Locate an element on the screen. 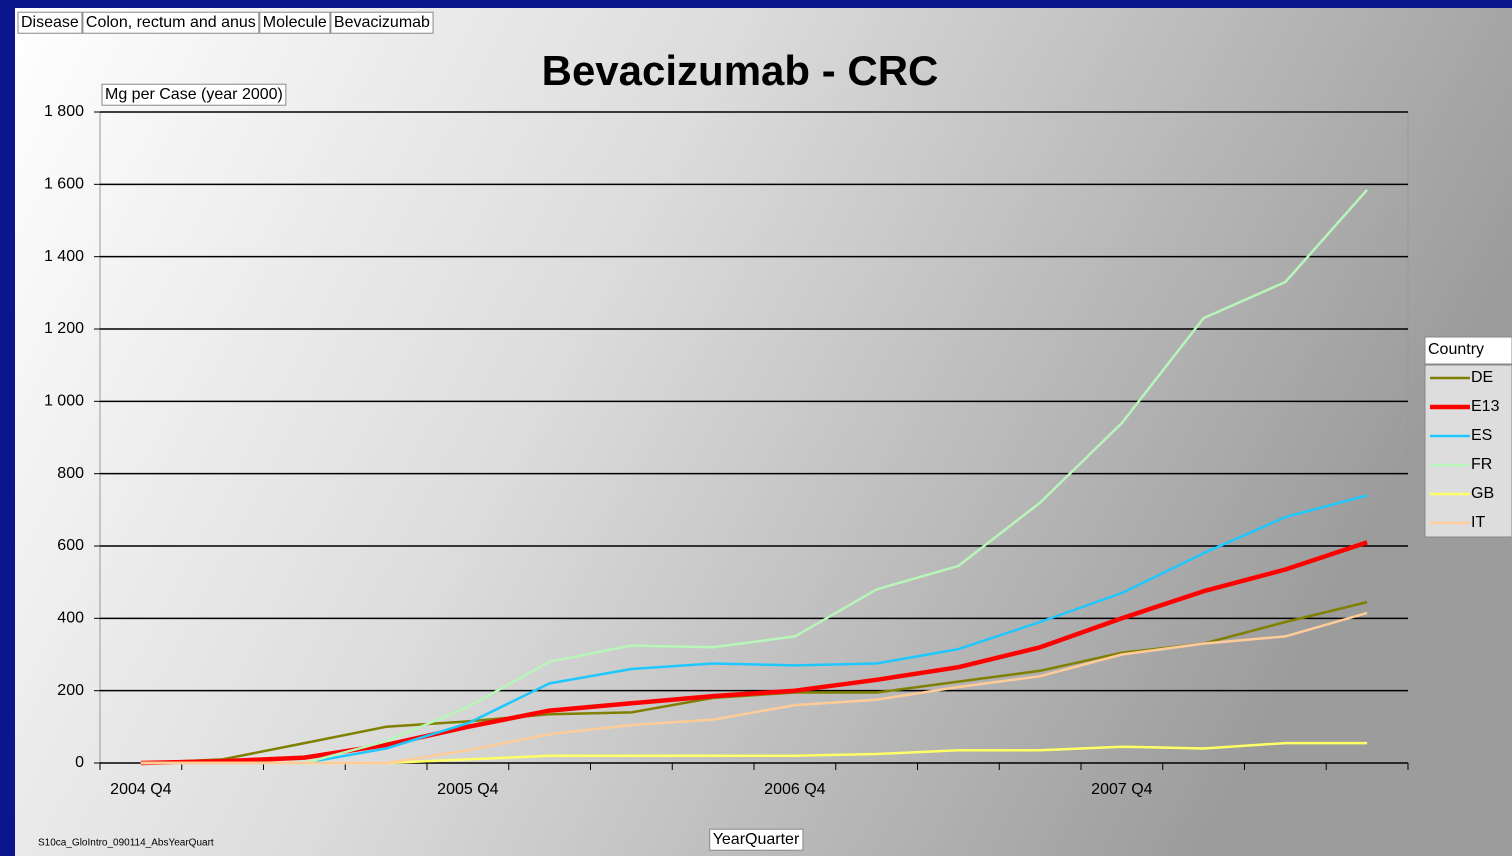 Image resolution: width=1512 pixels, height=861 pixels. y-tick-label: 200 is located at coordinates (70, 690).